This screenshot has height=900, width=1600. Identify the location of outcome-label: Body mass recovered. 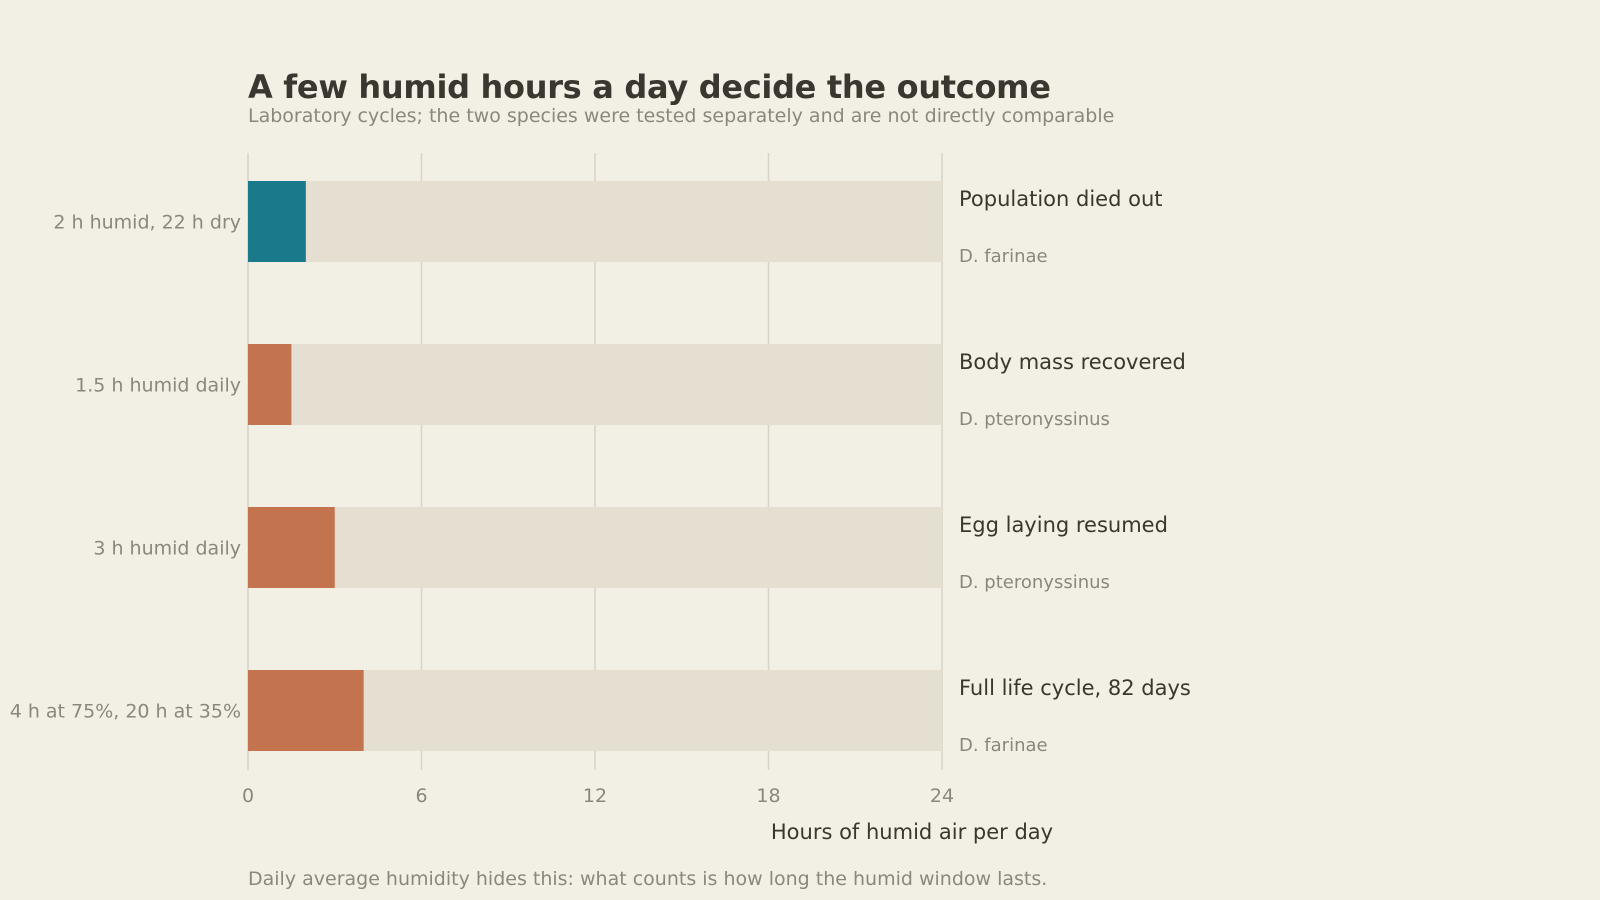
(1072, 362).